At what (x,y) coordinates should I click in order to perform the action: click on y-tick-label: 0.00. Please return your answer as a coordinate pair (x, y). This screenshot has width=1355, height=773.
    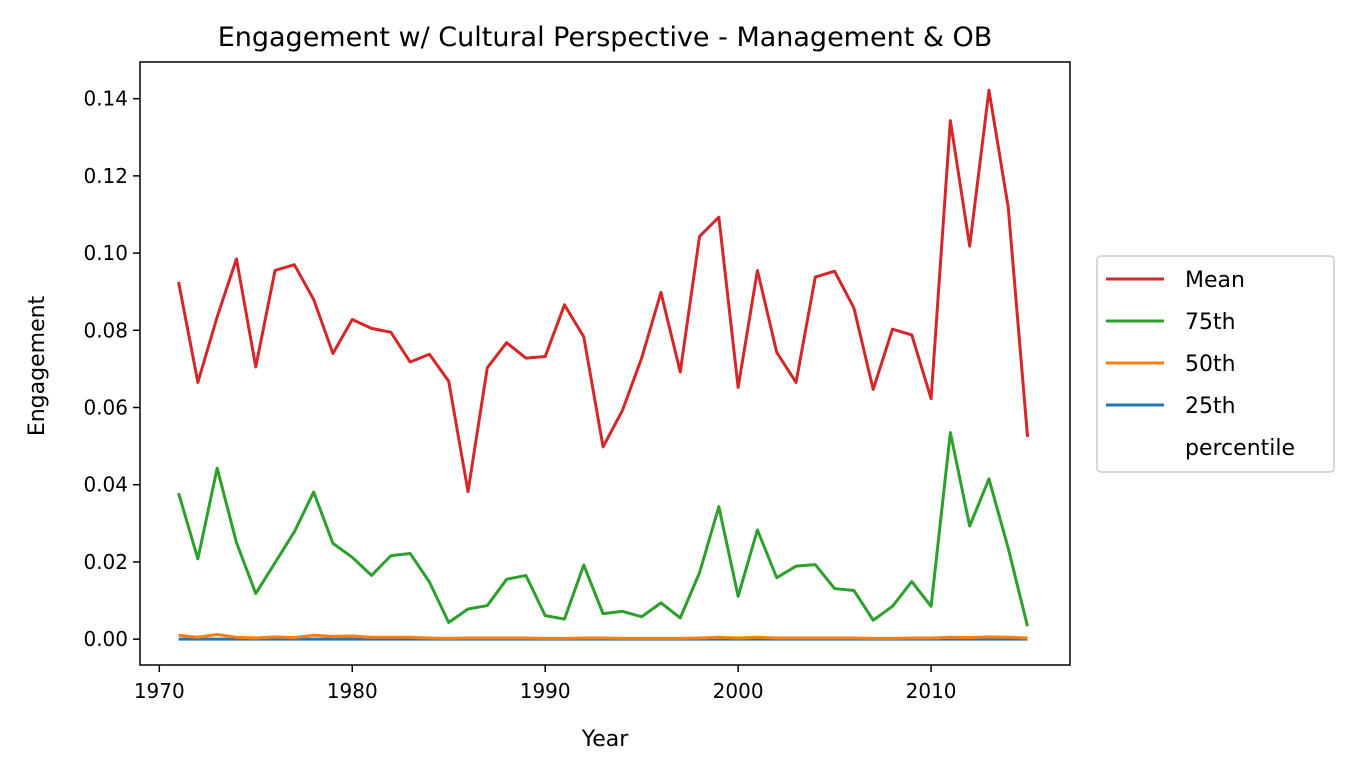
    Looking at the image, I should click on (105, 639).